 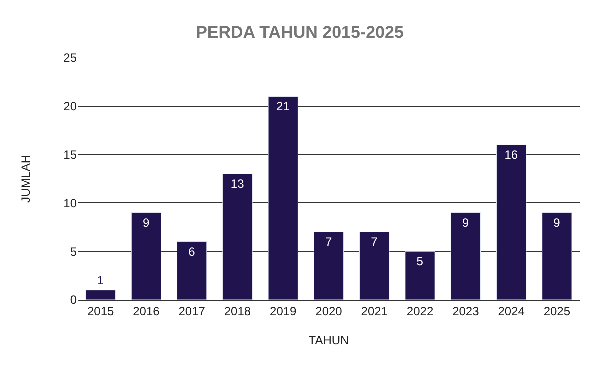 What do you see at coordinates (192, 251) in the screenshot?
I see `data-label: 6` at bounding box center [192, 251].